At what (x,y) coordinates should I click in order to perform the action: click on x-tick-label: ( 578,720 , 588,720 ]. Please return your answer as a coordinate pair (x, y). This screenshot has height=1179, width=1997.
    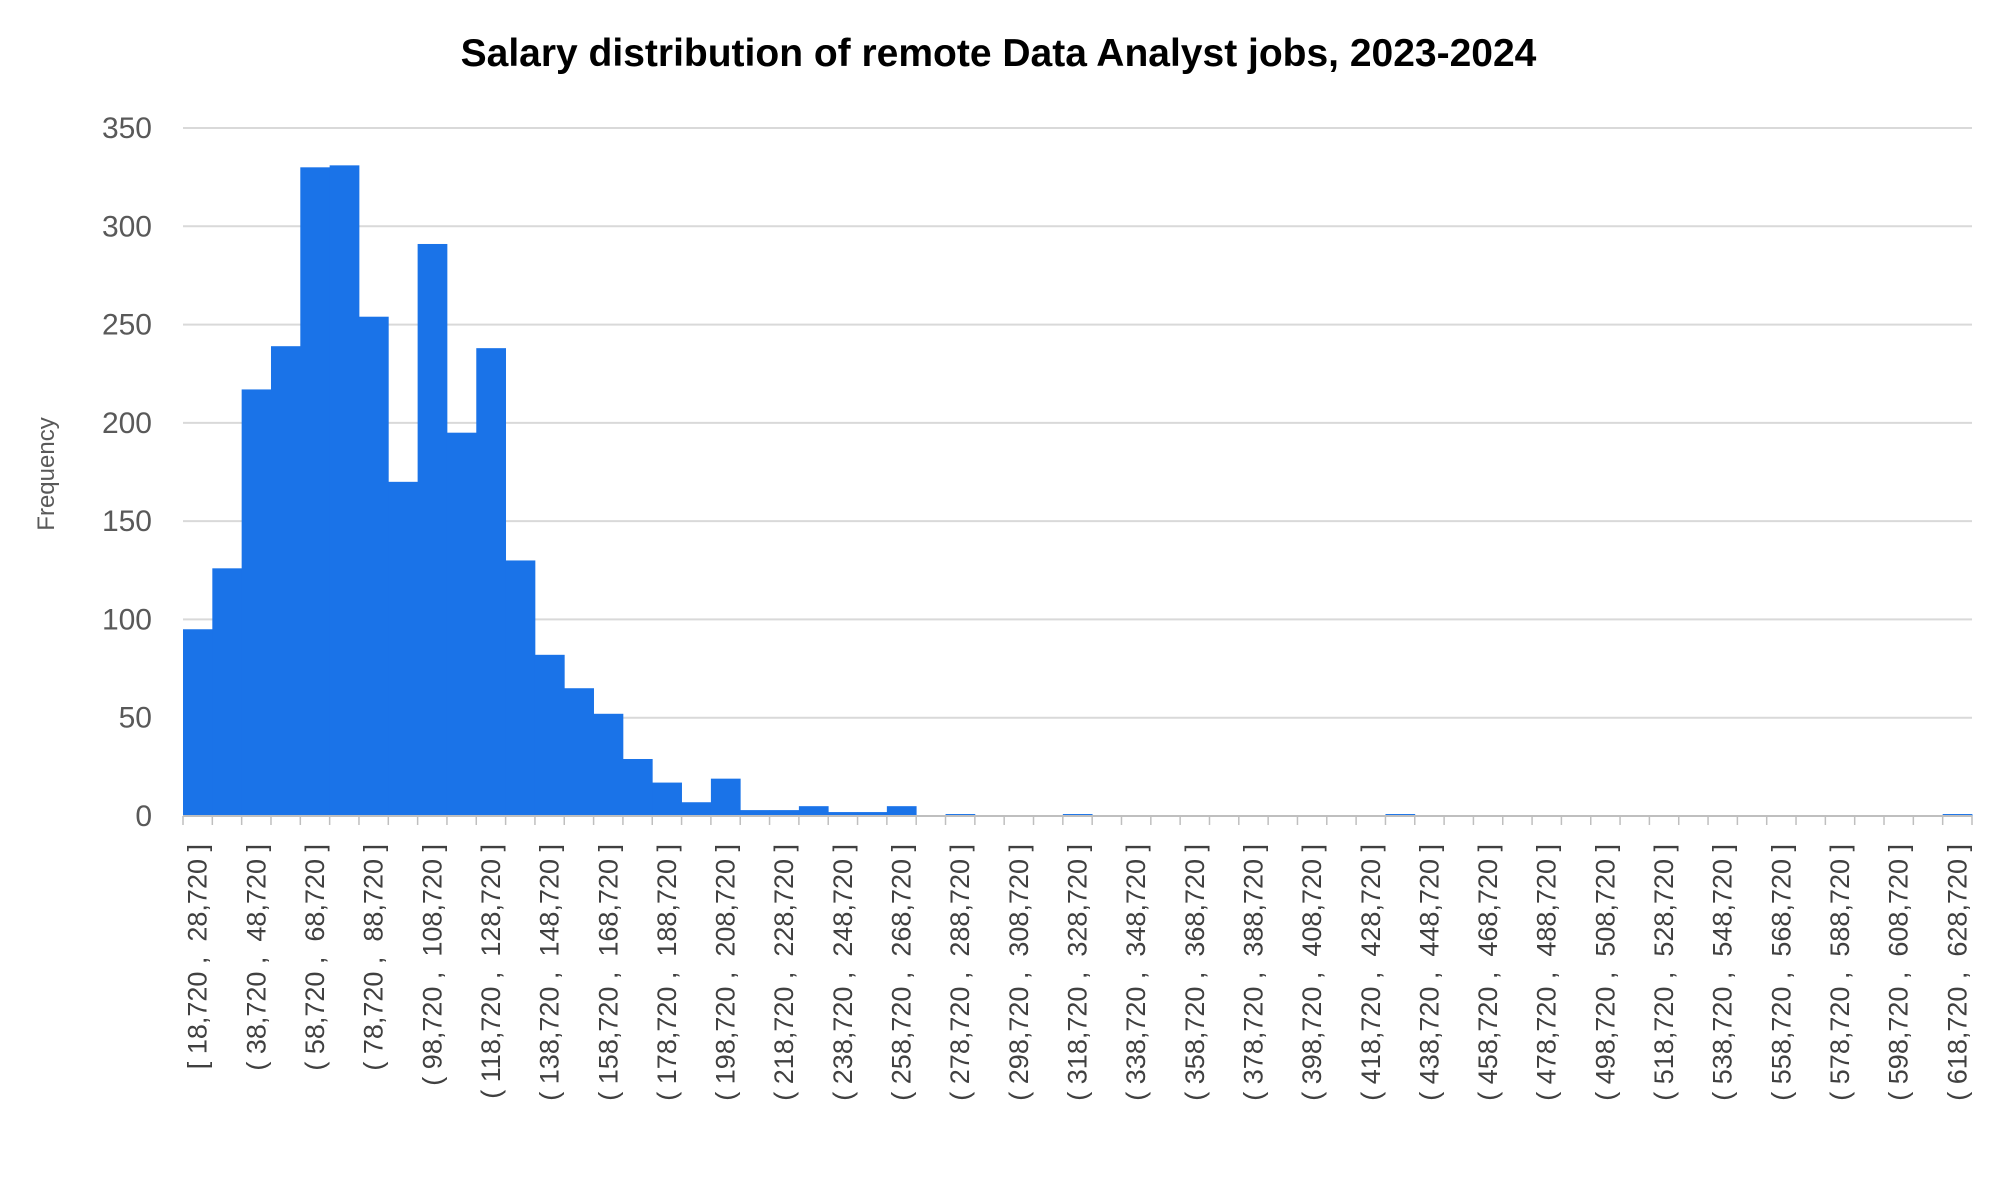
    Looking at the image, I should click on (1840, 972).